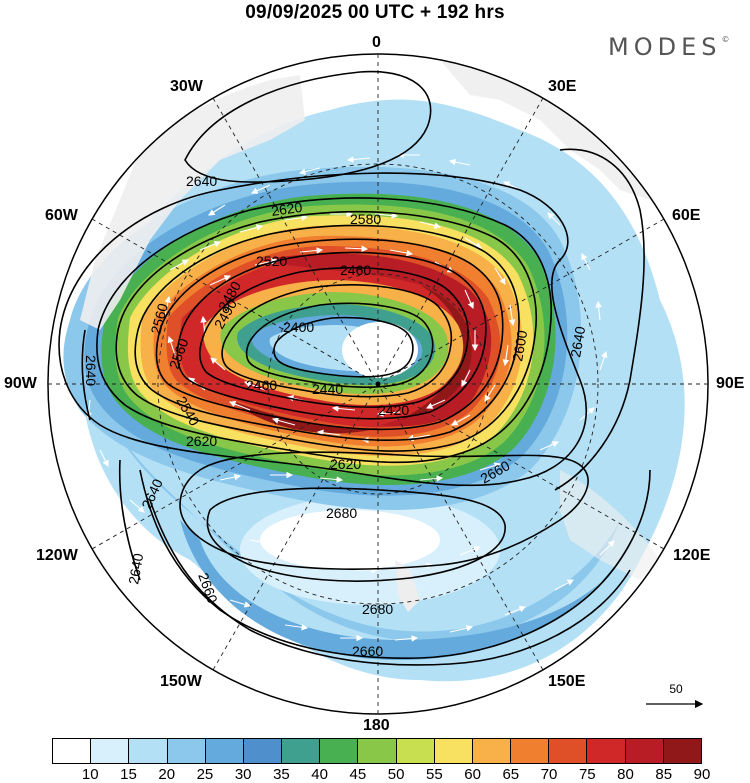 The image size is (750, 783). What do you see at coordinates (665, 47) in the screenshot?
I see `brand-text: MODES` at bounding box center [665, 47].